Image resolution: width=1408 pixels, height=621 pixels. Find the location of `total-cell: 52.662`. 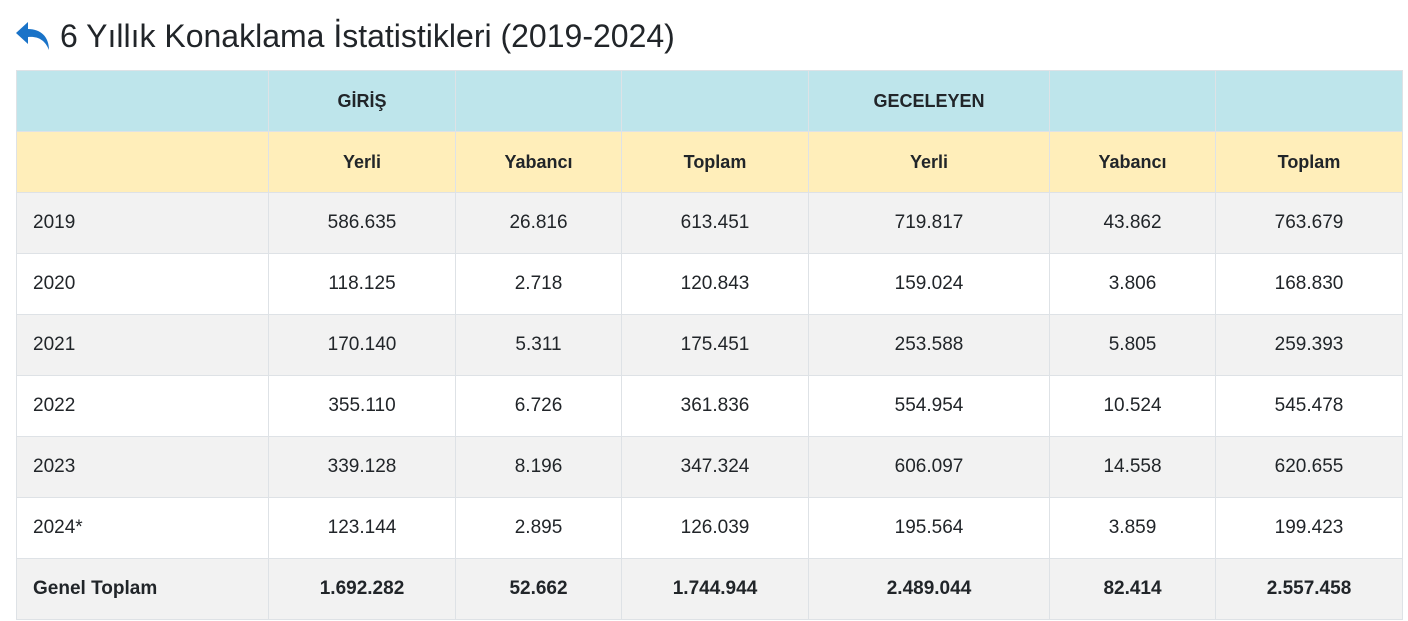

total-cell: 52.662 is located at coordinates (538, 589).